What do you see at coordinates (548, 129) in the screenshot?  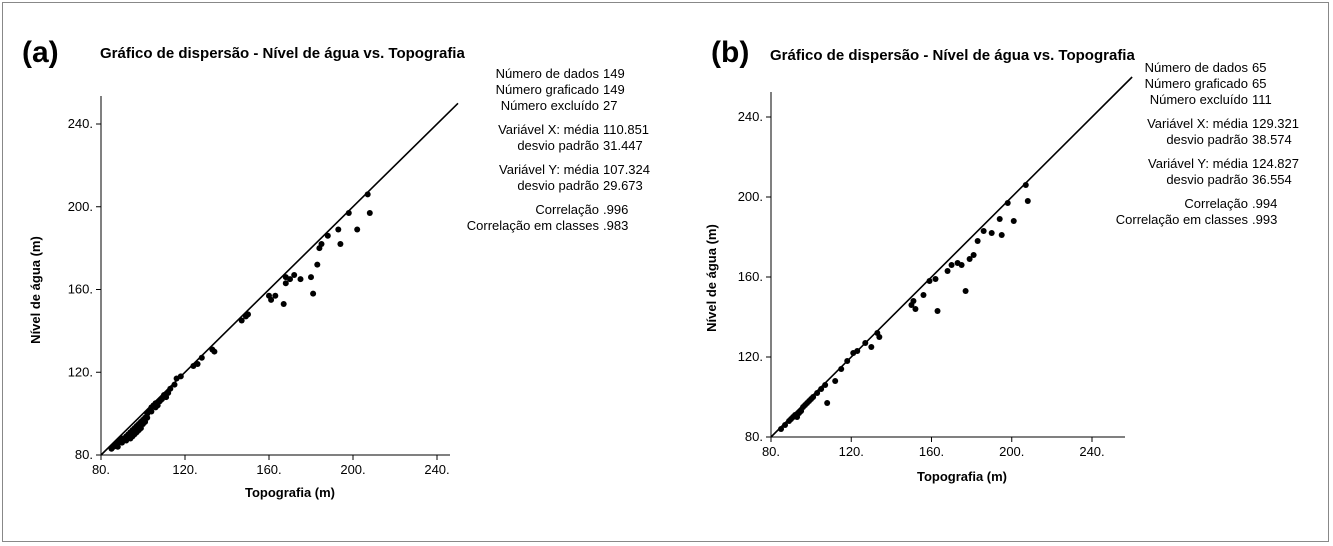 I see `stat-label: Variável X: média` at bounding box center [548, 129].